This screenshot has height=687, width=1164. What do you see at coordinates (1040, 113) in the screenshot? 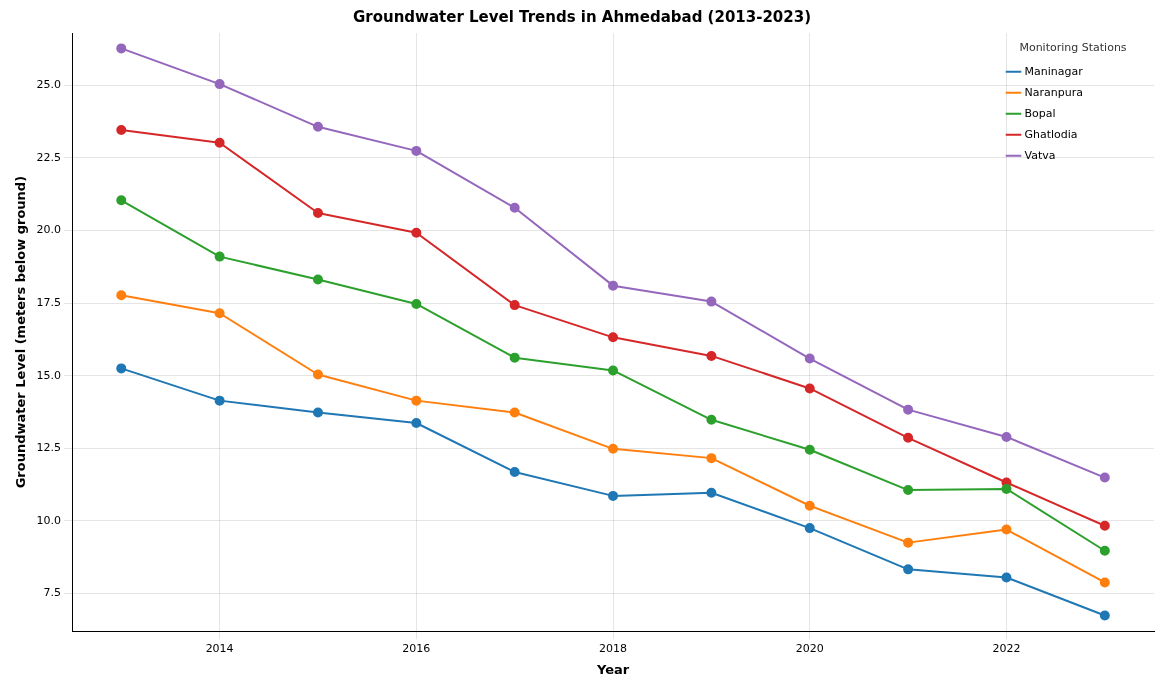
I see `legend-label: Bopal` at bounding box center [1040, 113].